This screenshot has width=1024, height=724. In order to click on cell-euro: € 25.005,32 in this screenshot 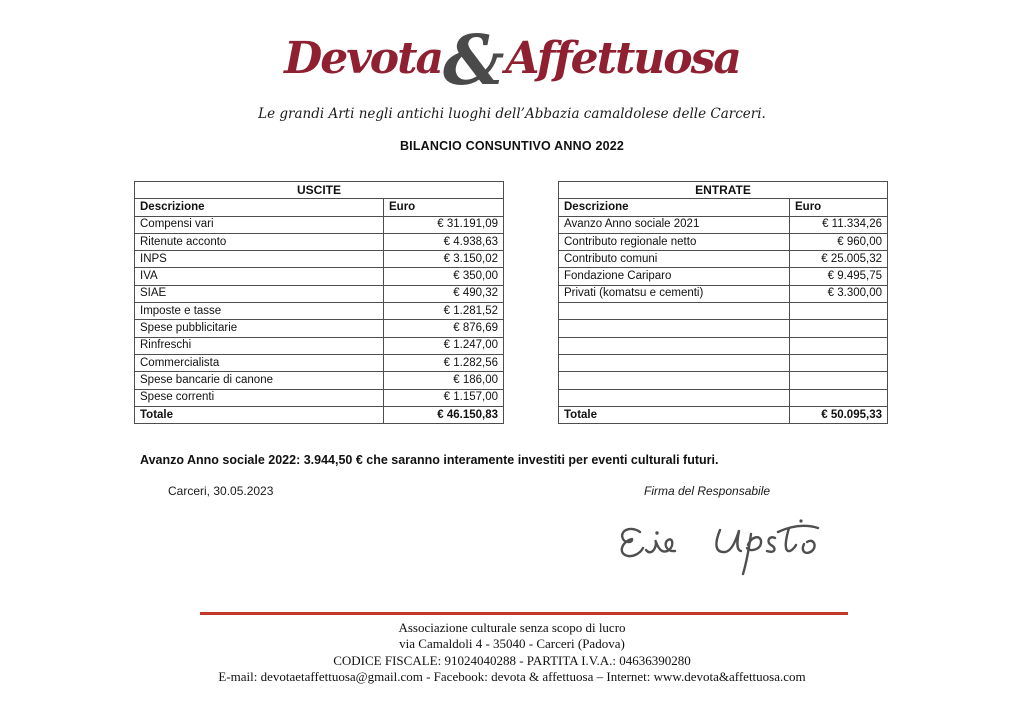, I will do `click(838, 259)`.